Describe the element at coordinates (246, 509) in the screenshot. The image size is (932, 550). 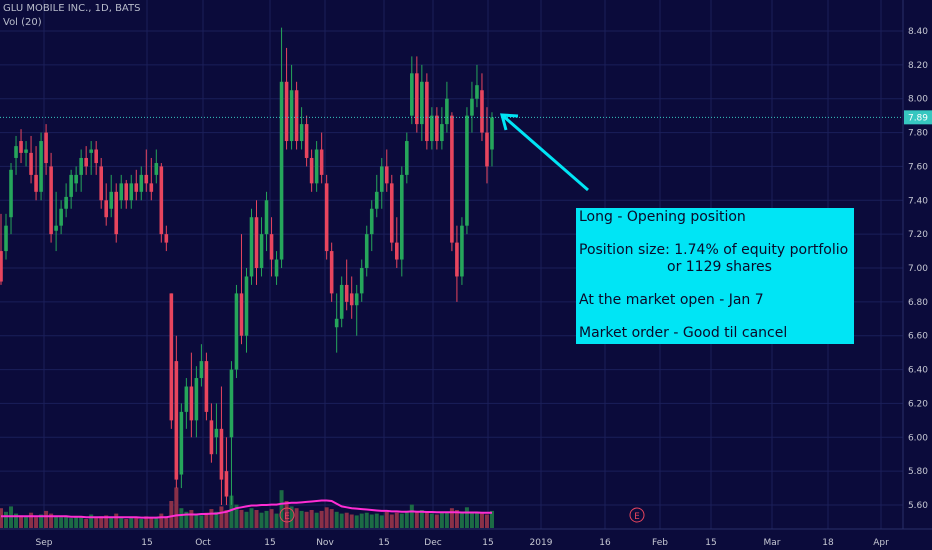
I see `volume-moving-average-line` at that location.